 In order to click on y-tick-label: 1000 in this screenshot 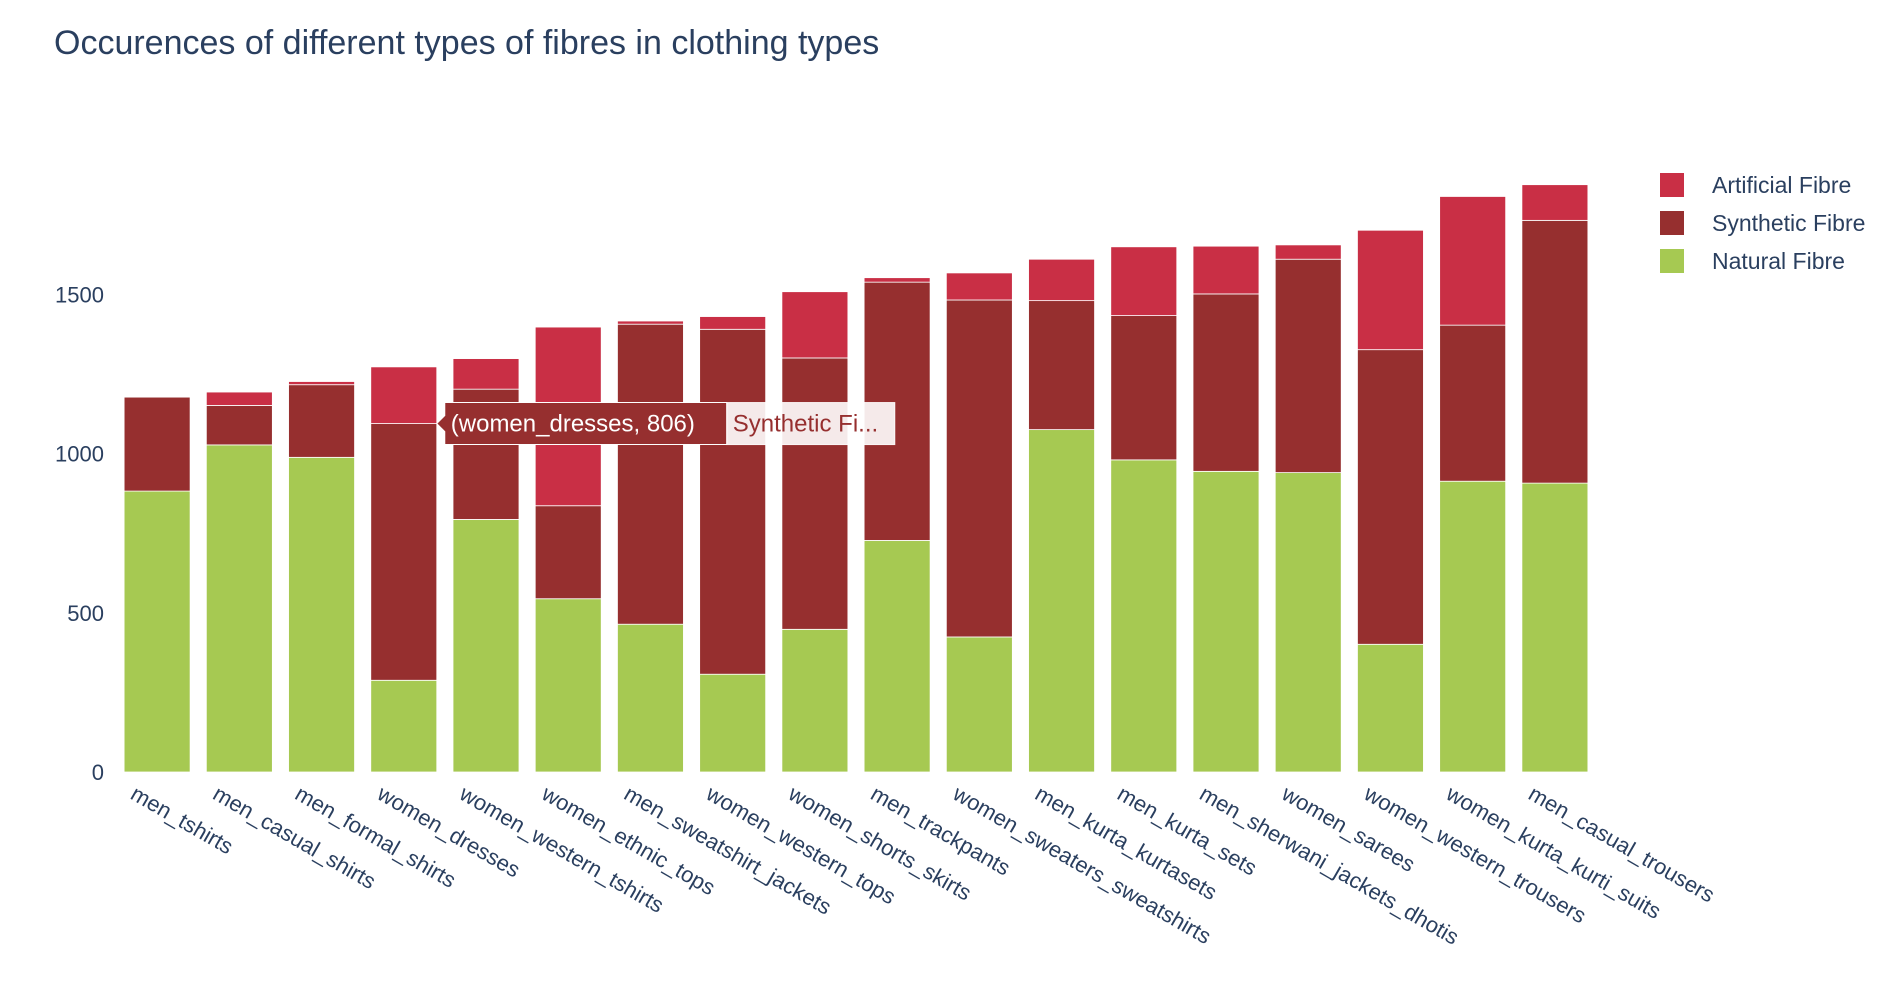, I will do `click(79, 454)`.